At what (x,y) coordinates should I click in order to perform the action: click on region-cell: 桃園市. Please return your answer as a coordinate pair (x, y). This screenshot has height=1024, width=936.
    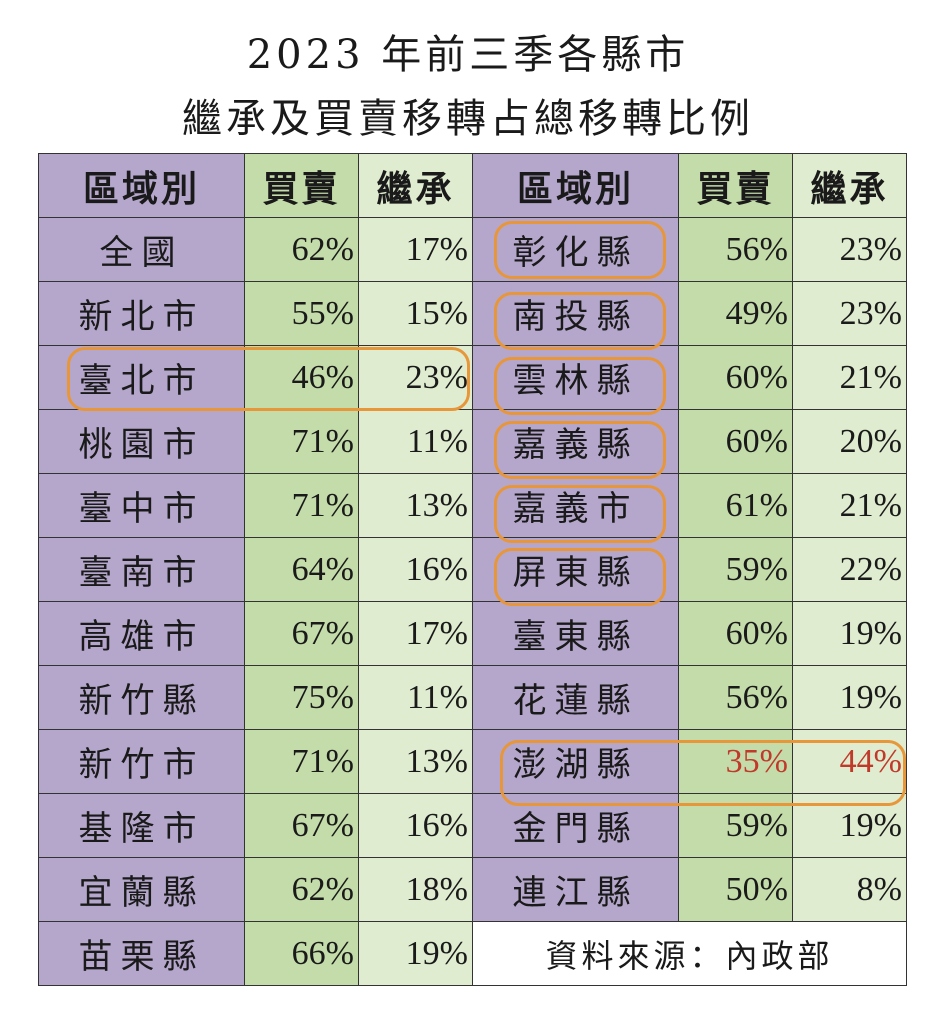
    Looking at the image, I should click on (141, 441).